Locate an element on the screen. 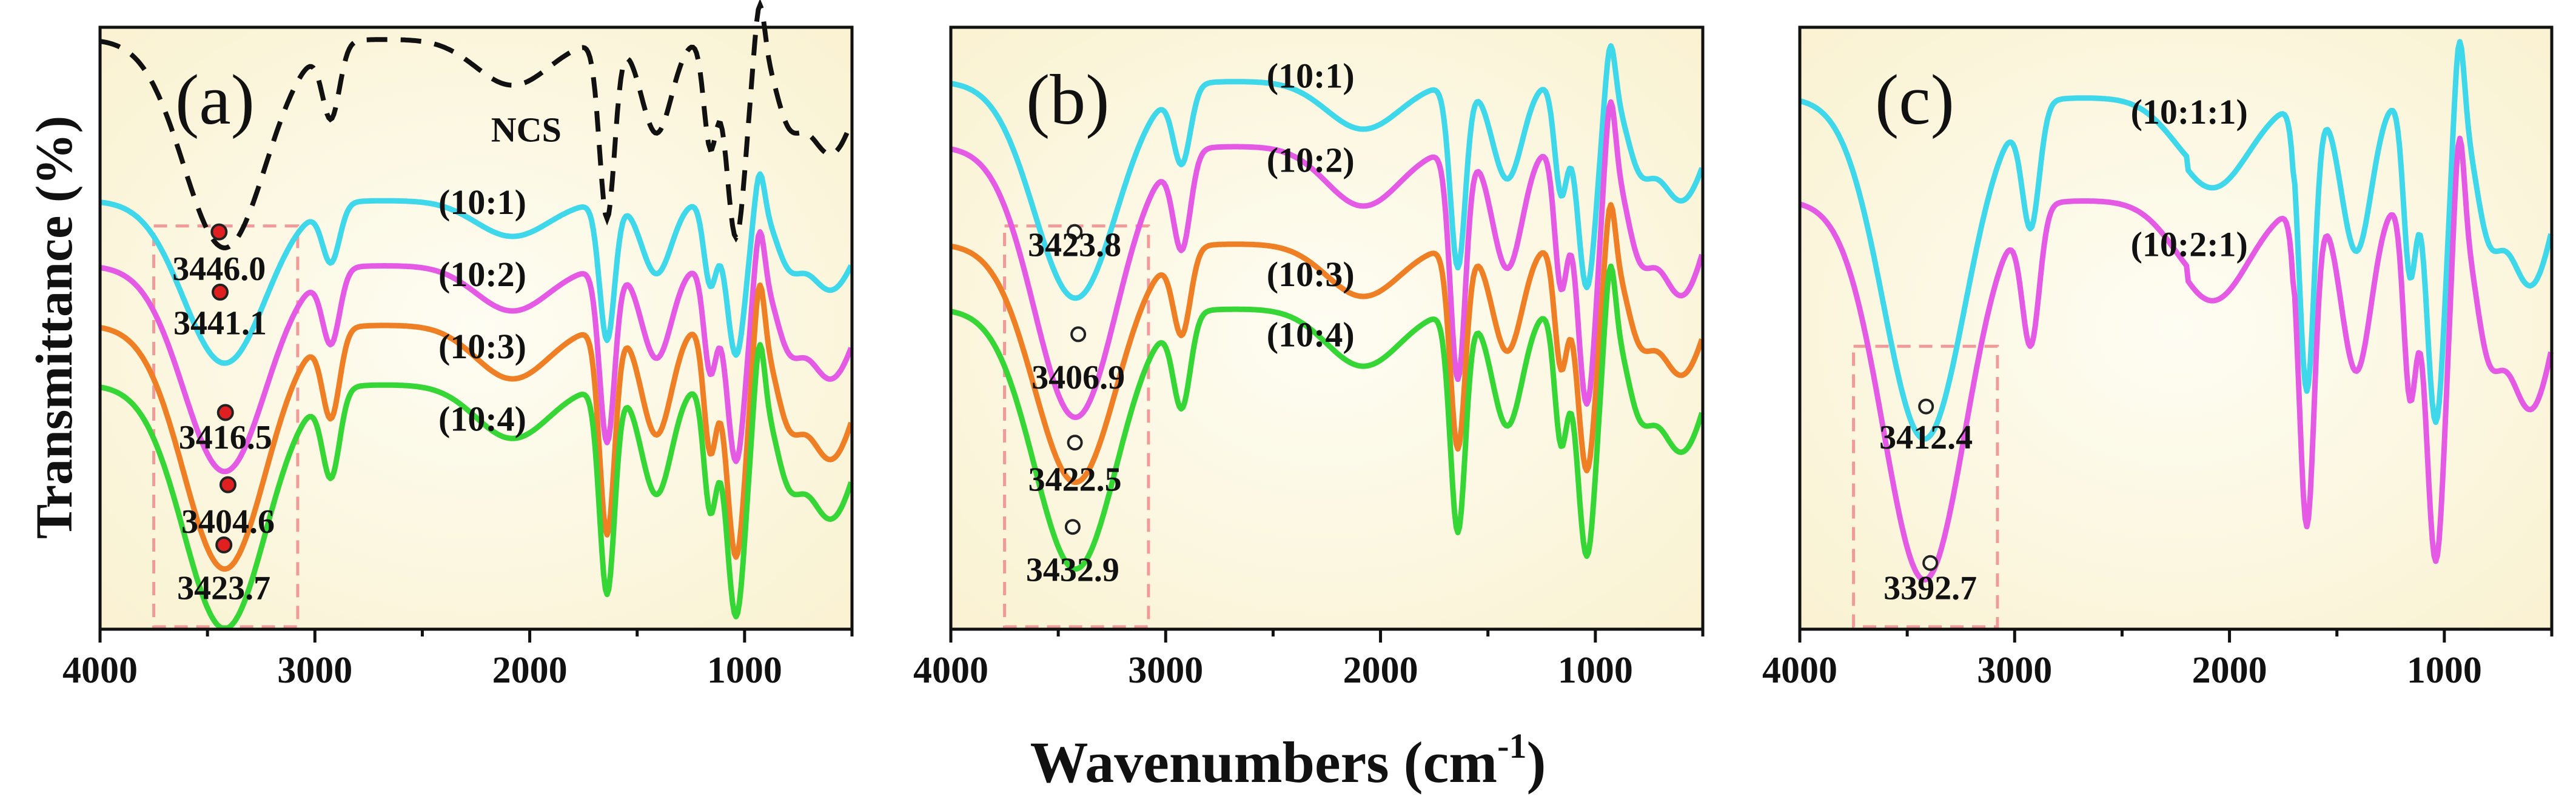 Image resolution: width=2576 pixels, height=805 pixels. panel-letter: (b) is located at coordinates (1068, 99).